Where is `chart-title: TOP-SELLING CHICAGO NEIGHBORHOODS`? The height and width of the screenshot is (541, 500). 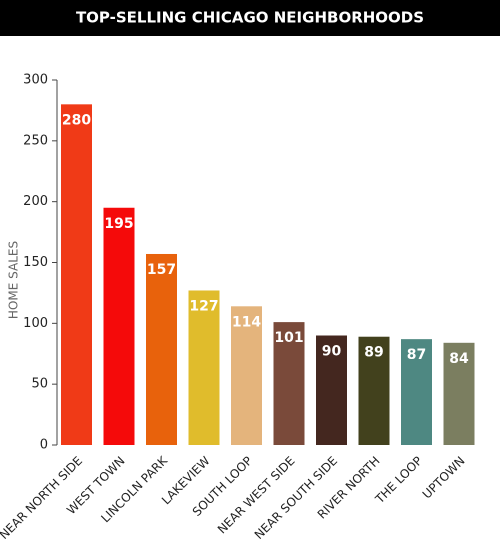
chart-title: TOP-SELLING CHICAGO NEIGHBORHOODS is located at coordinates (250, 18).